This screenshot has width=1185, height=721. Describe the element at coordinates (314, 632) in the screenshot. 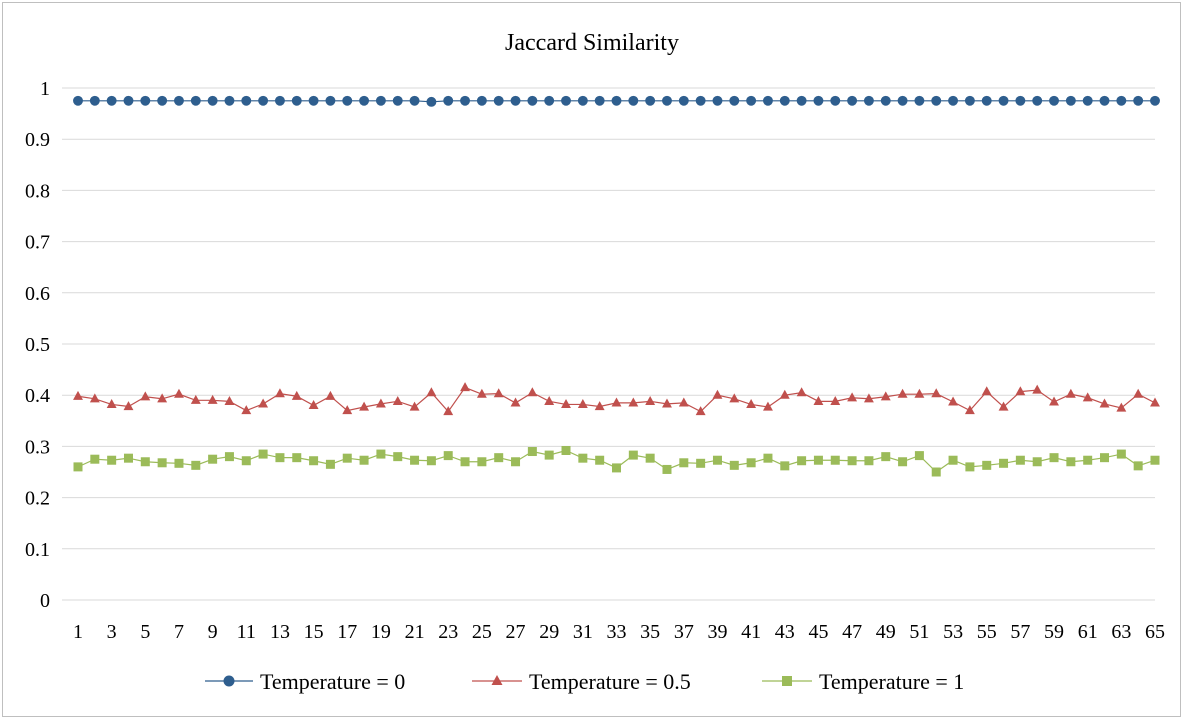

I see `x-tick-label: 15` at that location.